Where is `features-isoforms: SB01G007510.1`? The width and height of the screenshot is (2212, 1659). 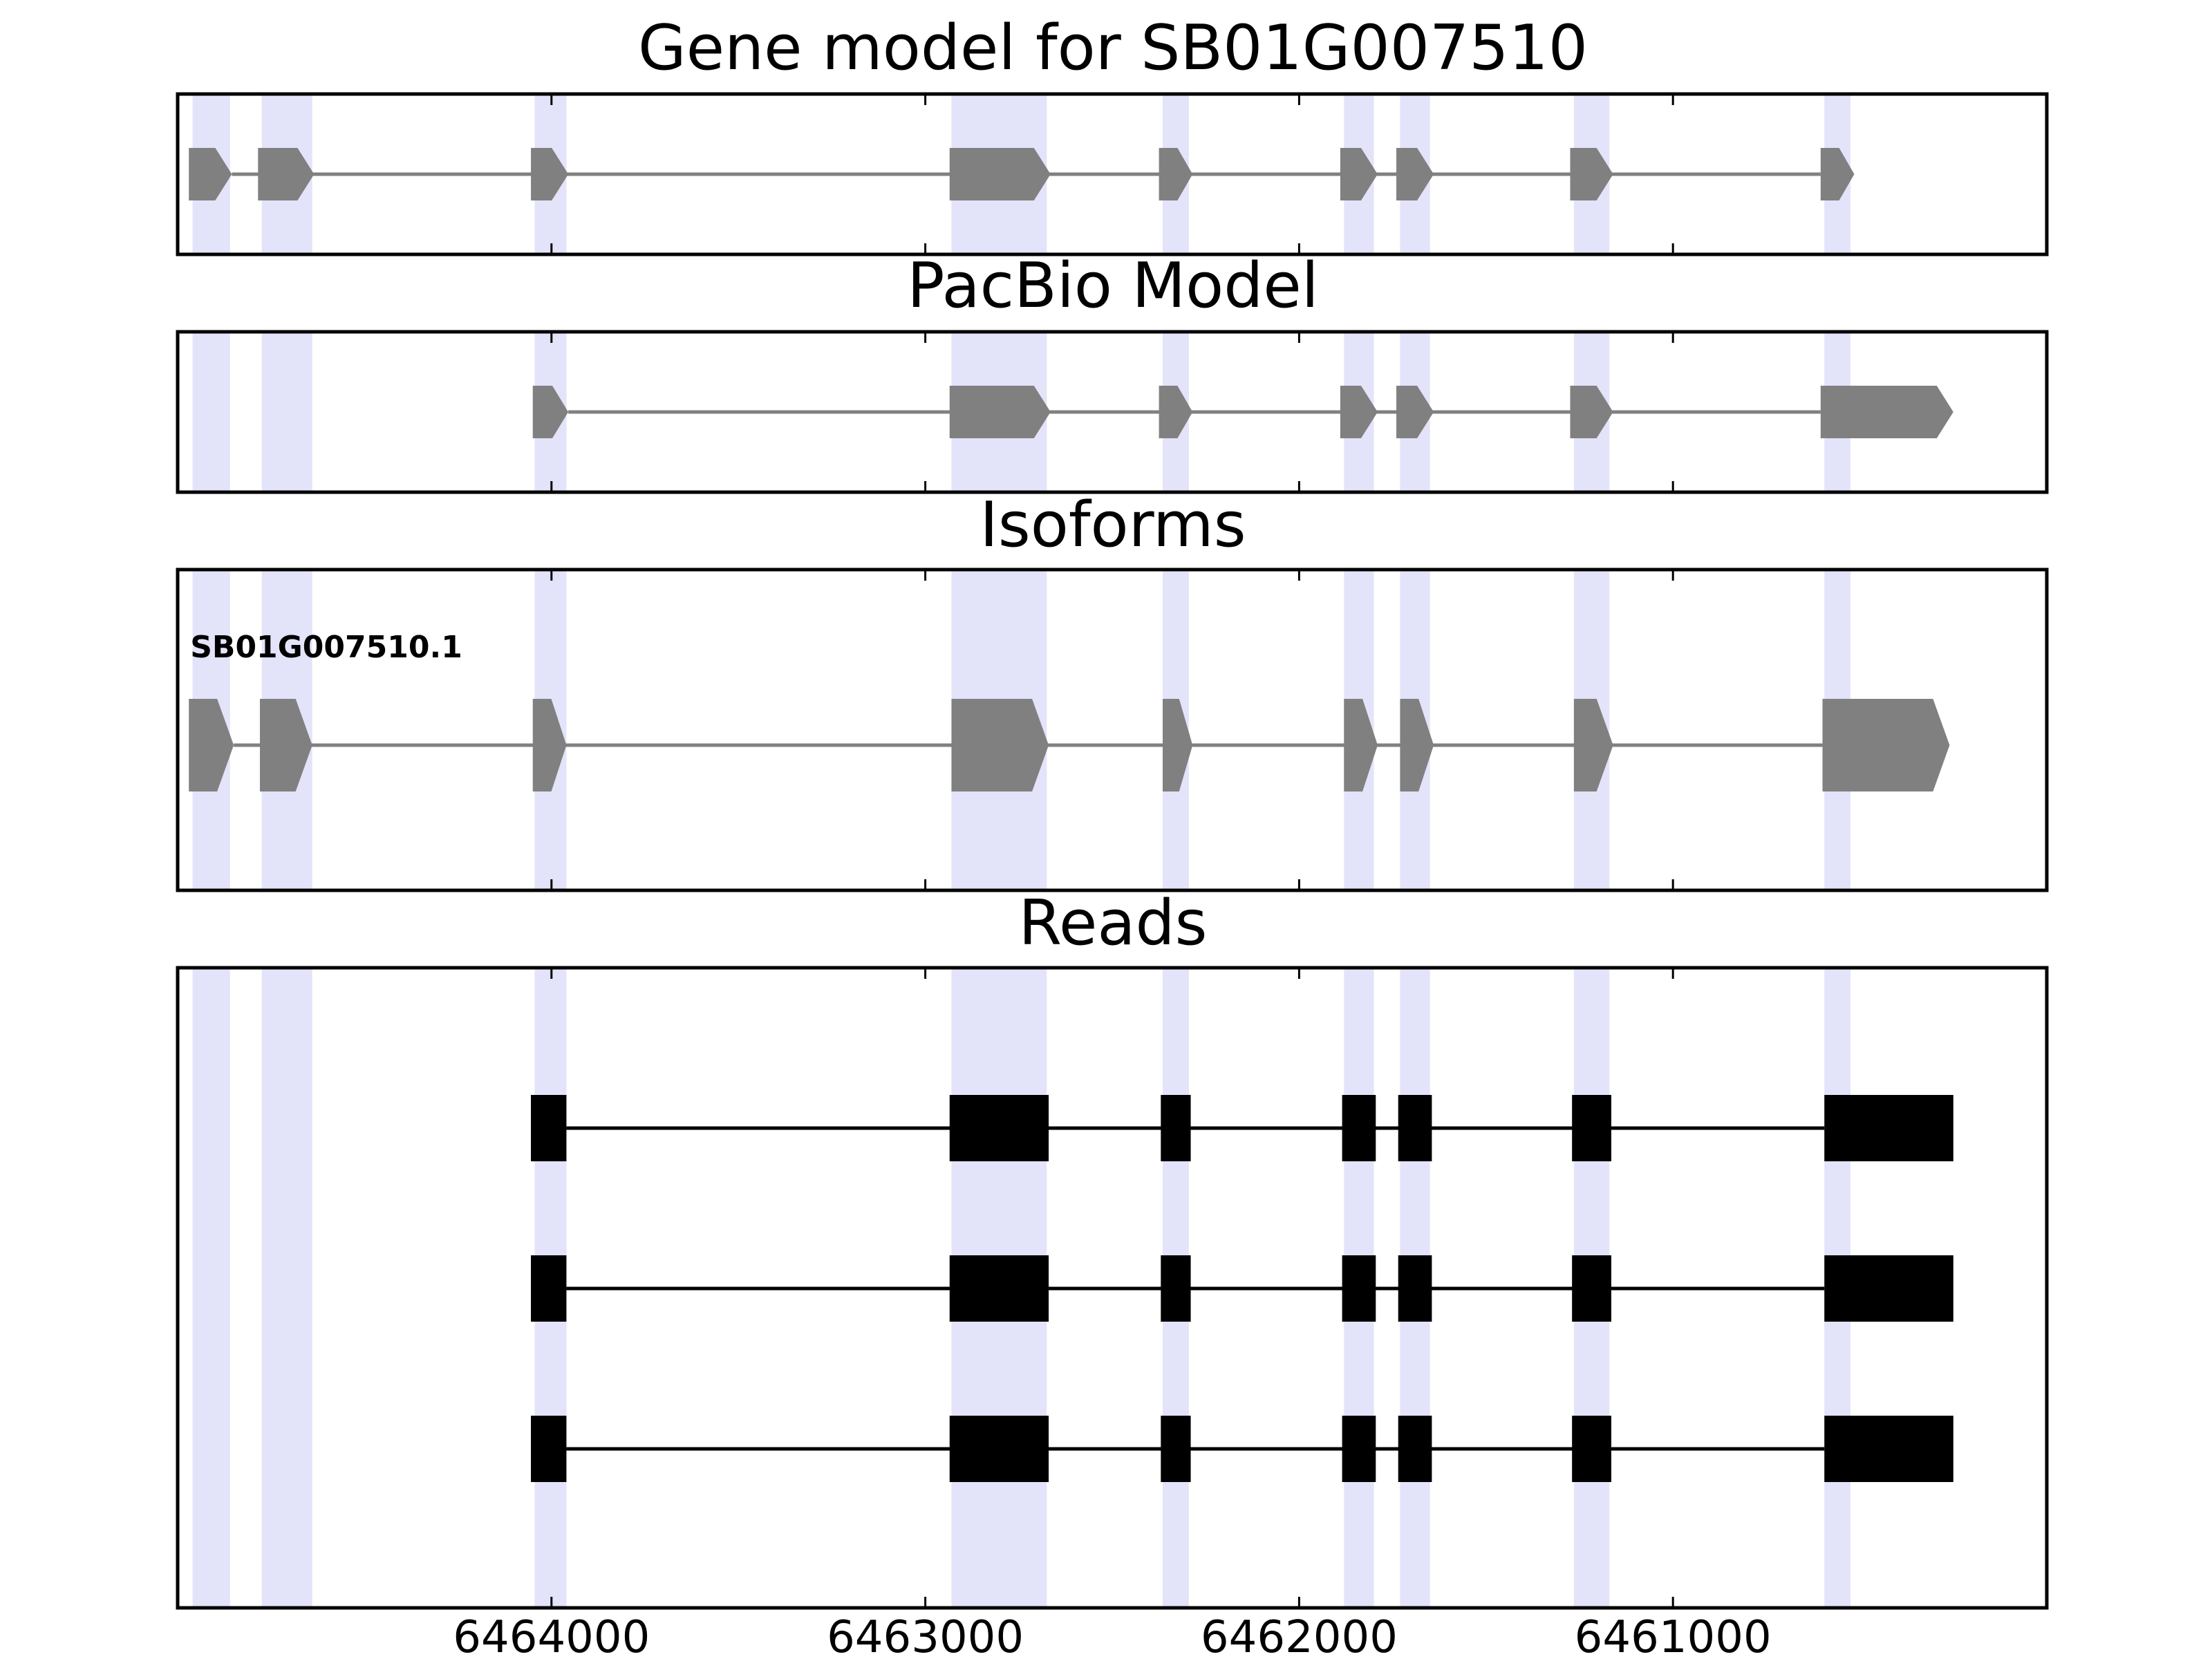
features-isoforms: SB01G007510.1 is located at coordinates (1070, 711).